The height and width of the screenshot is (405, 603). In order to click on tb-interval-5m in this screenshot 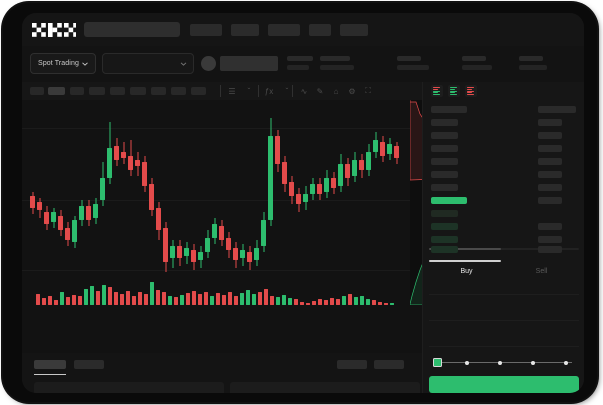, I will do `click(56, 91)`.